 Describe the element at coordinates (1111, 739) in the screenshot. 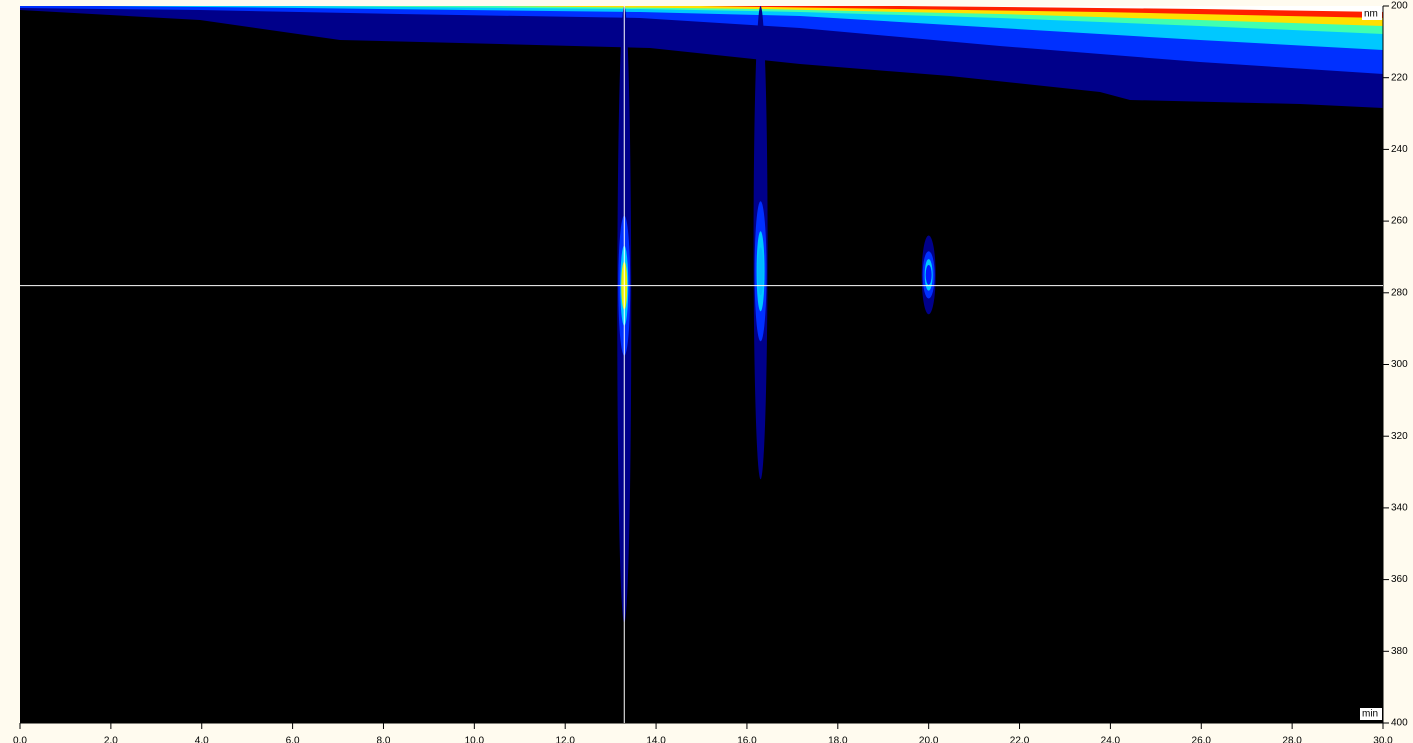

I see `x-tick-label: 24.0` at that location.